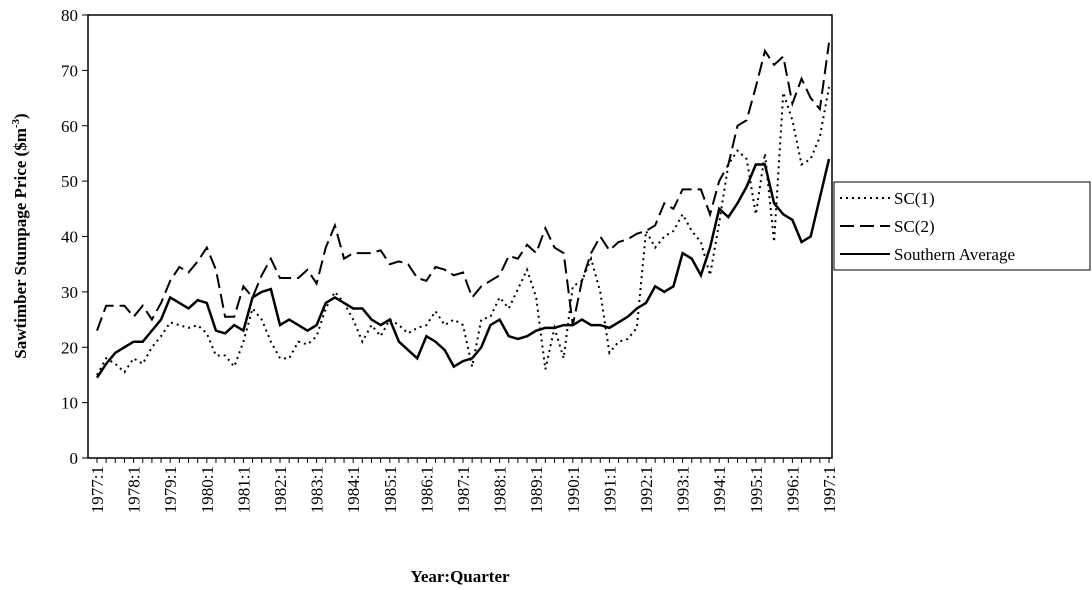 The width and height of the screenshot is (1092, 590). Describe the element at coordinates (756, 489) in the screenshot. I see `x-tick-label: 1995:1` at that location.